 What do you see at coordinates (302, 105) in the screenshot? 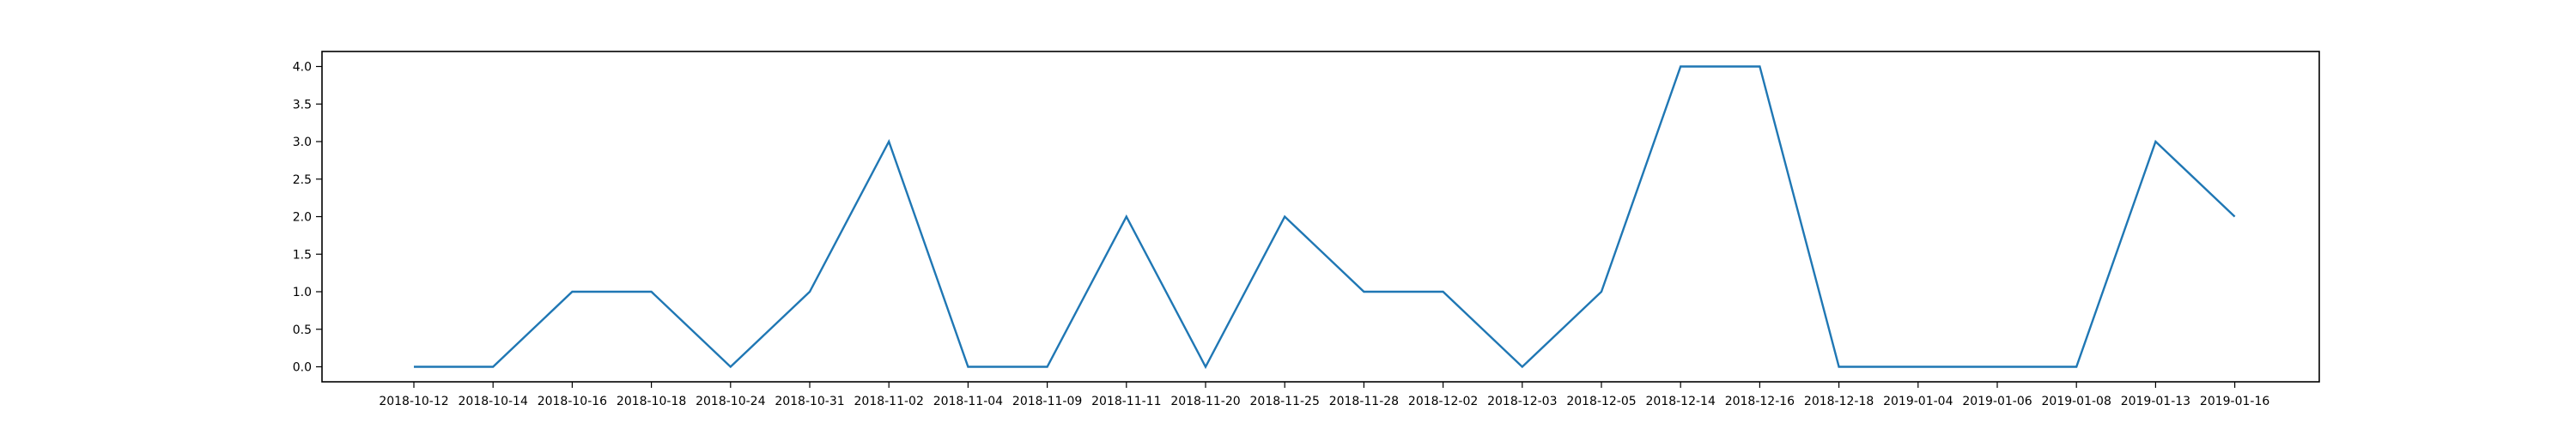
I see `y-tick-label: 3.5` at bounding box center [302, 105].